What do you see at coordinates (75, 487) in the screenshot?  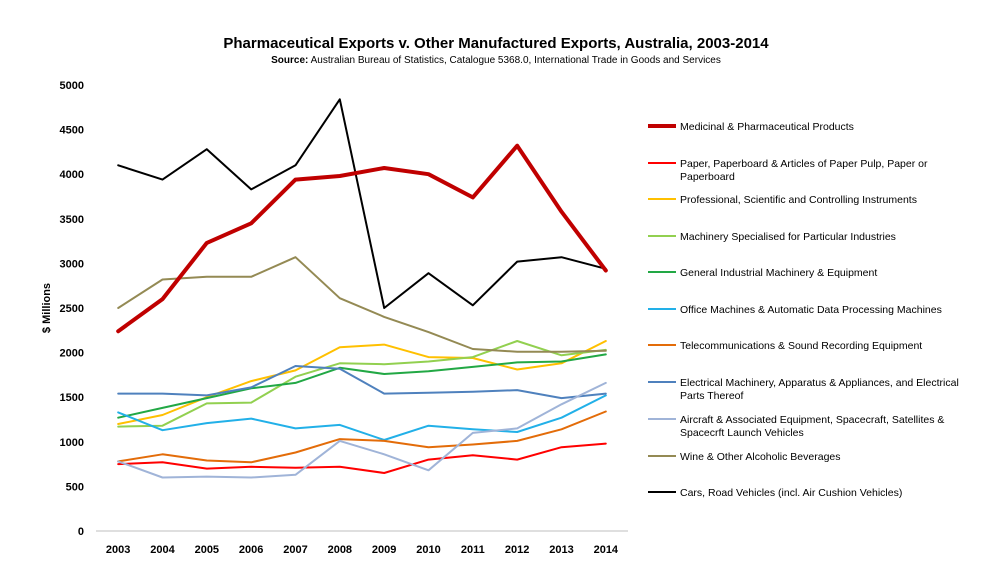 I see `y-tick-label: 500` at bounding box center [75, 487].